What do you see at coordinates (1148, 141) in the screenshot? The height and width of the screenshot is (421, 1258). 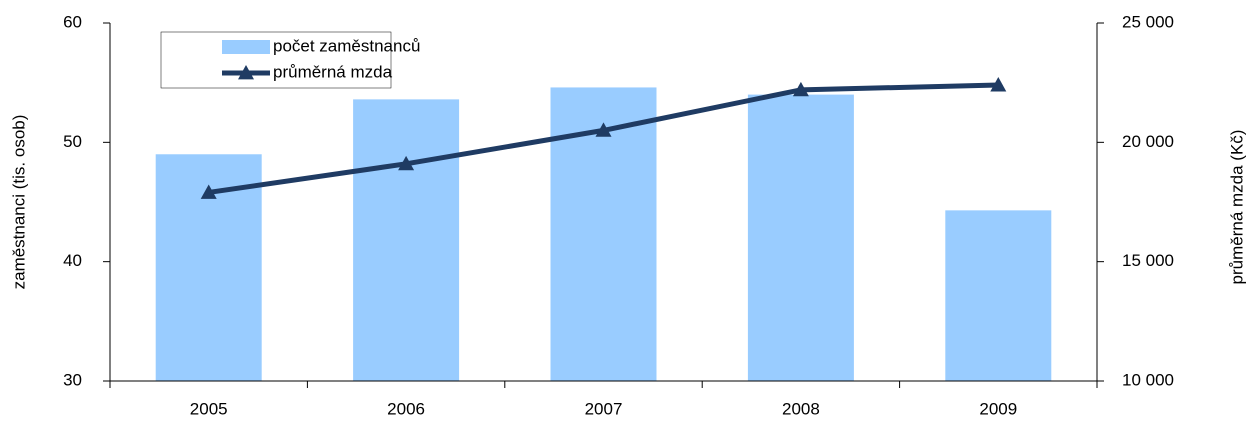 I see `y2-tick-label: 20 000` at bounding box center [1148, 141].